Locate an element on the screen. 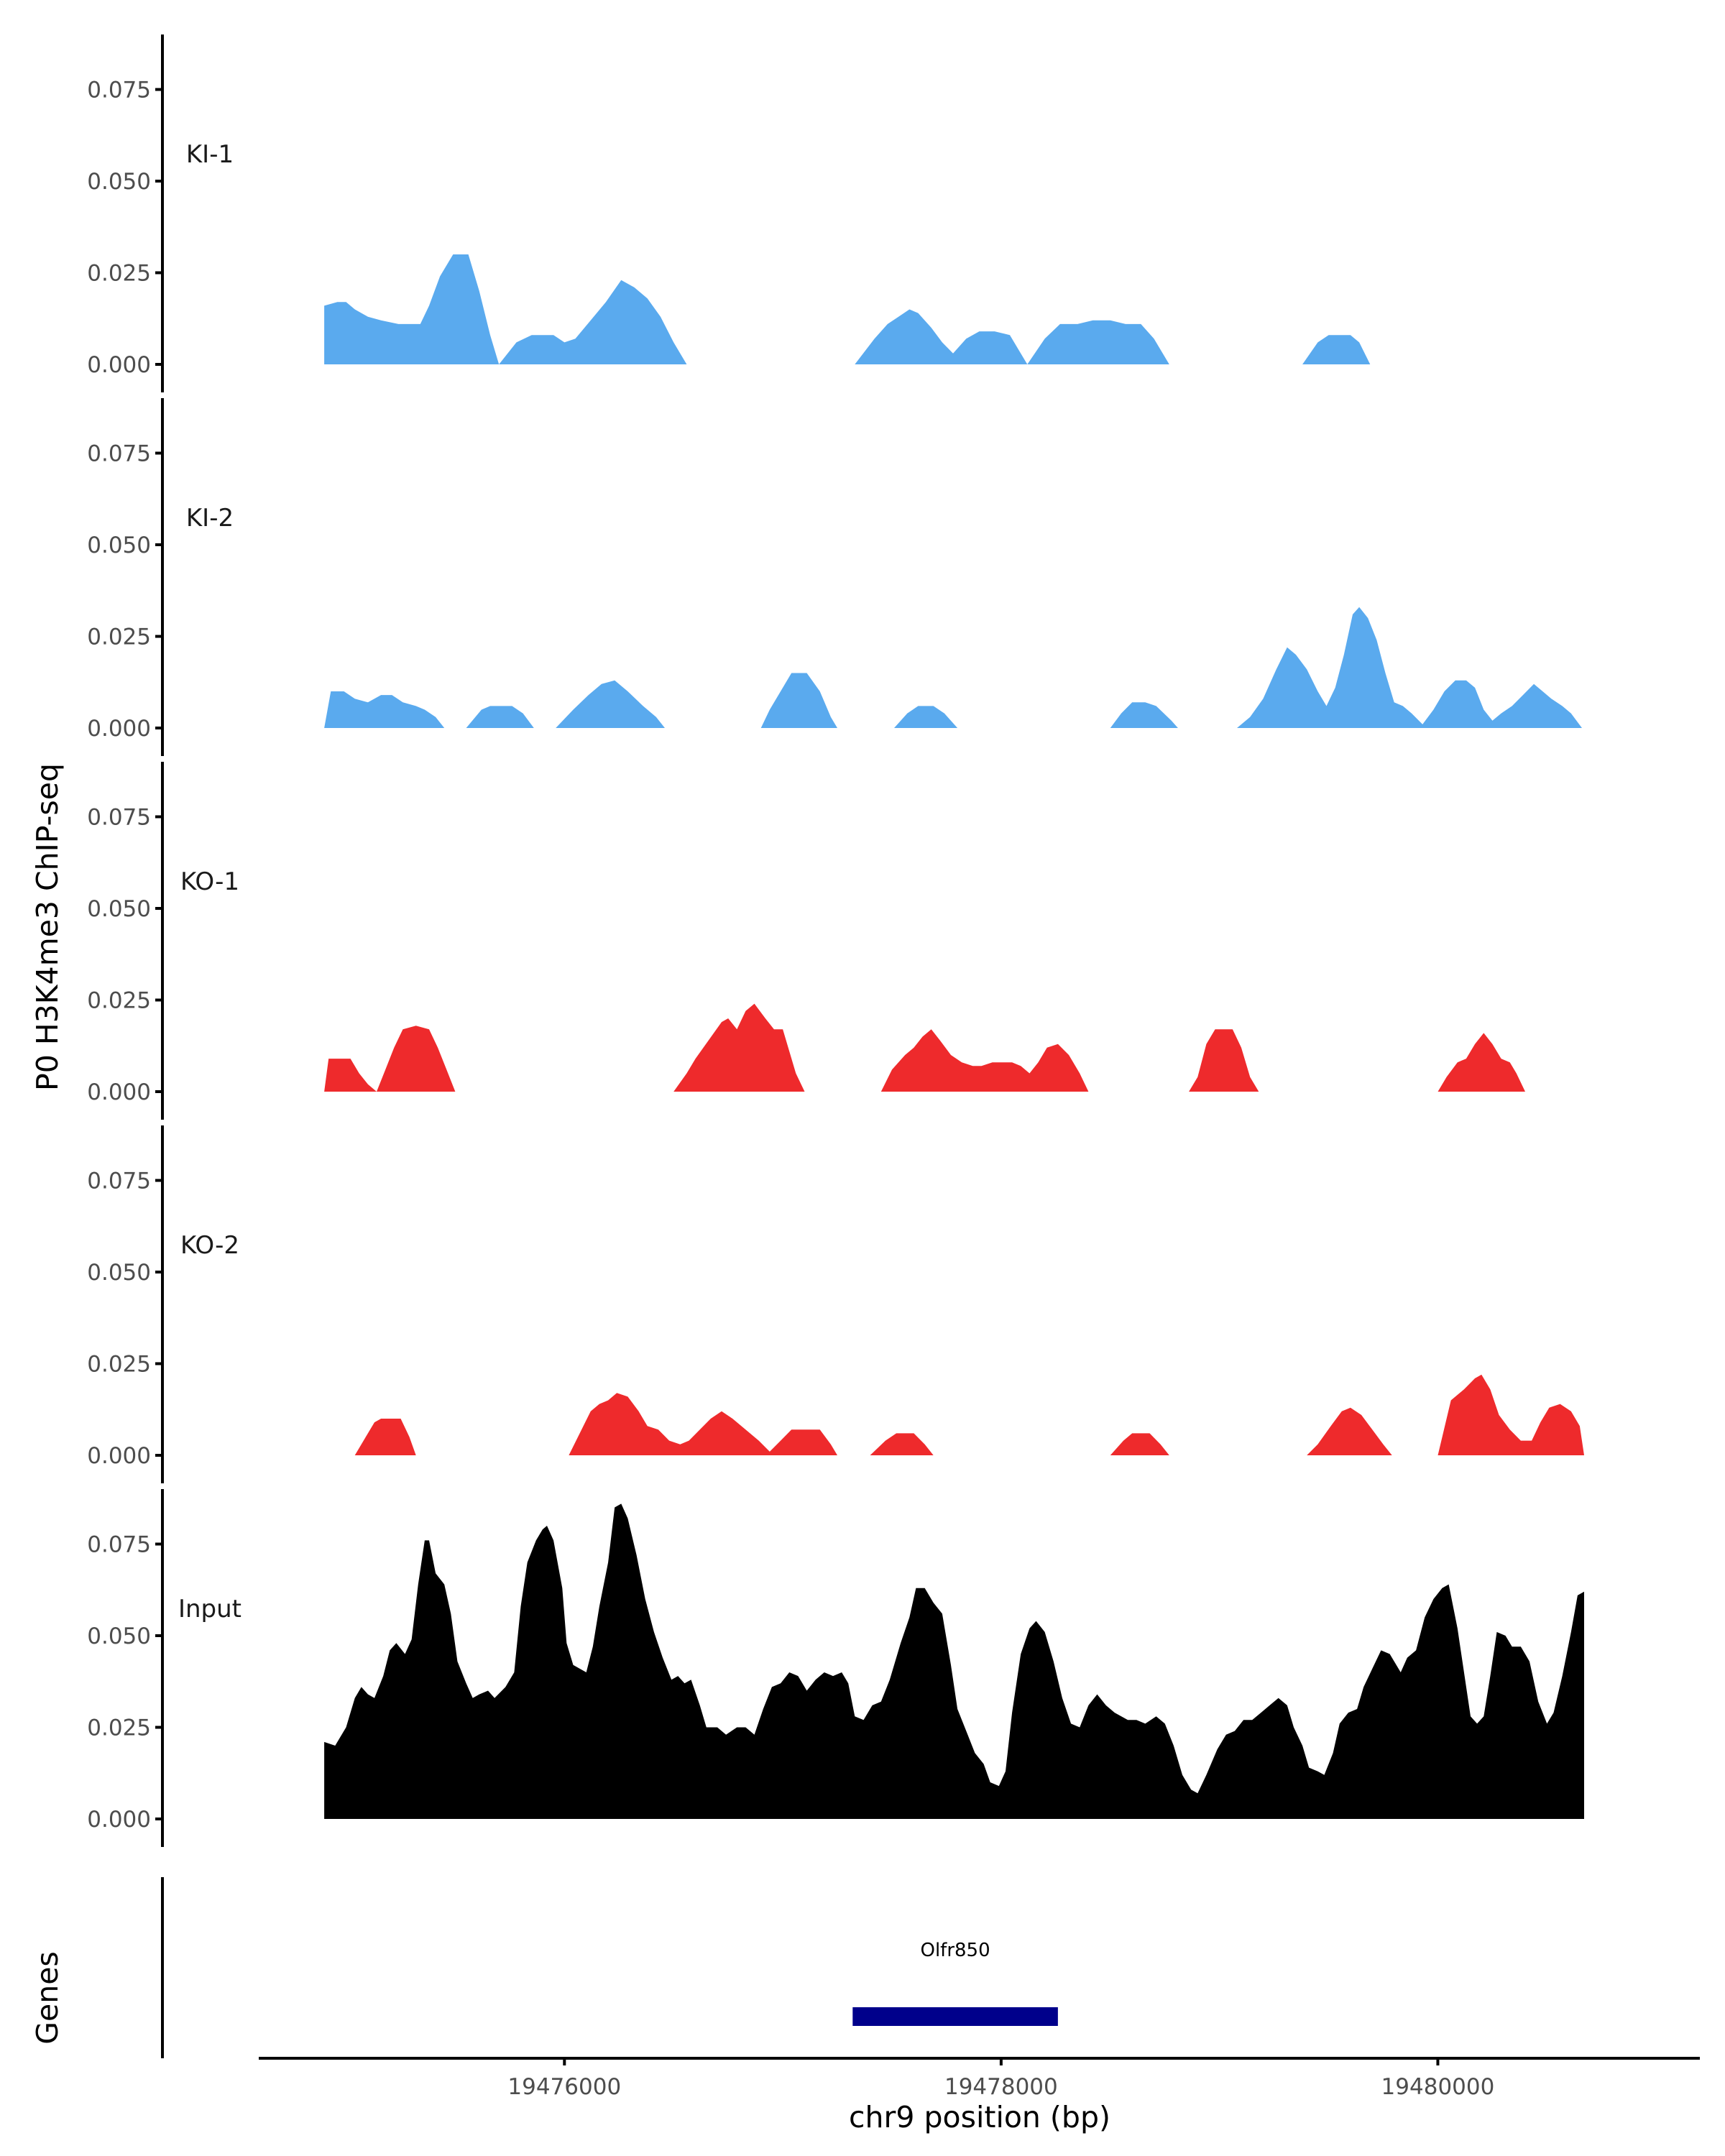 The image size is (1725, 2156). x-tick-label: 19478000 is located at coordinates (1001, 2087).